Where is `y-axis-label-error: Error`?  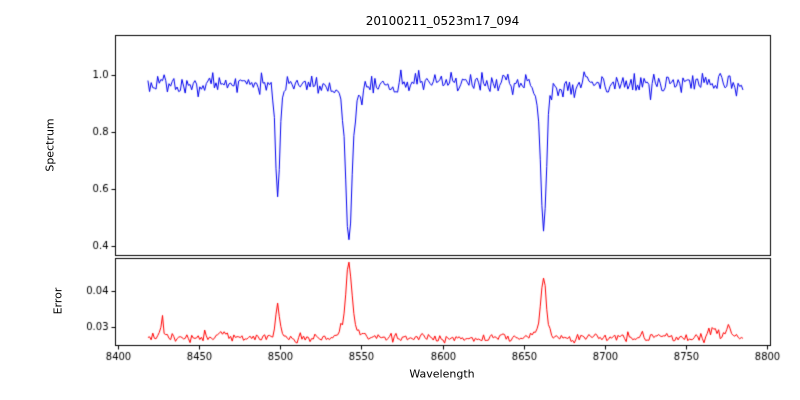 y-axis-label-error: Error is located at coordinates (58, 301).